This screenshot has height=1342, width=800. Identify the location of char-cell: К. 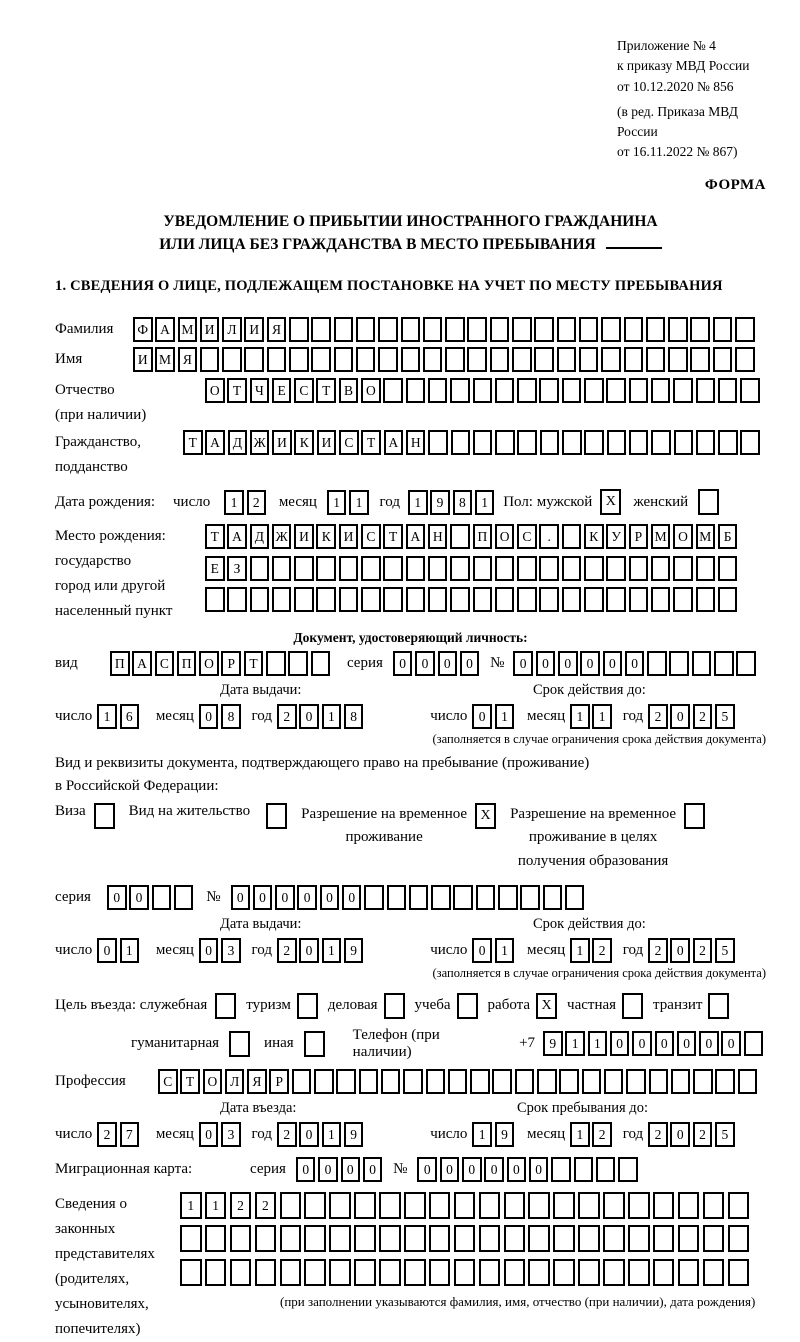
(304, 442).